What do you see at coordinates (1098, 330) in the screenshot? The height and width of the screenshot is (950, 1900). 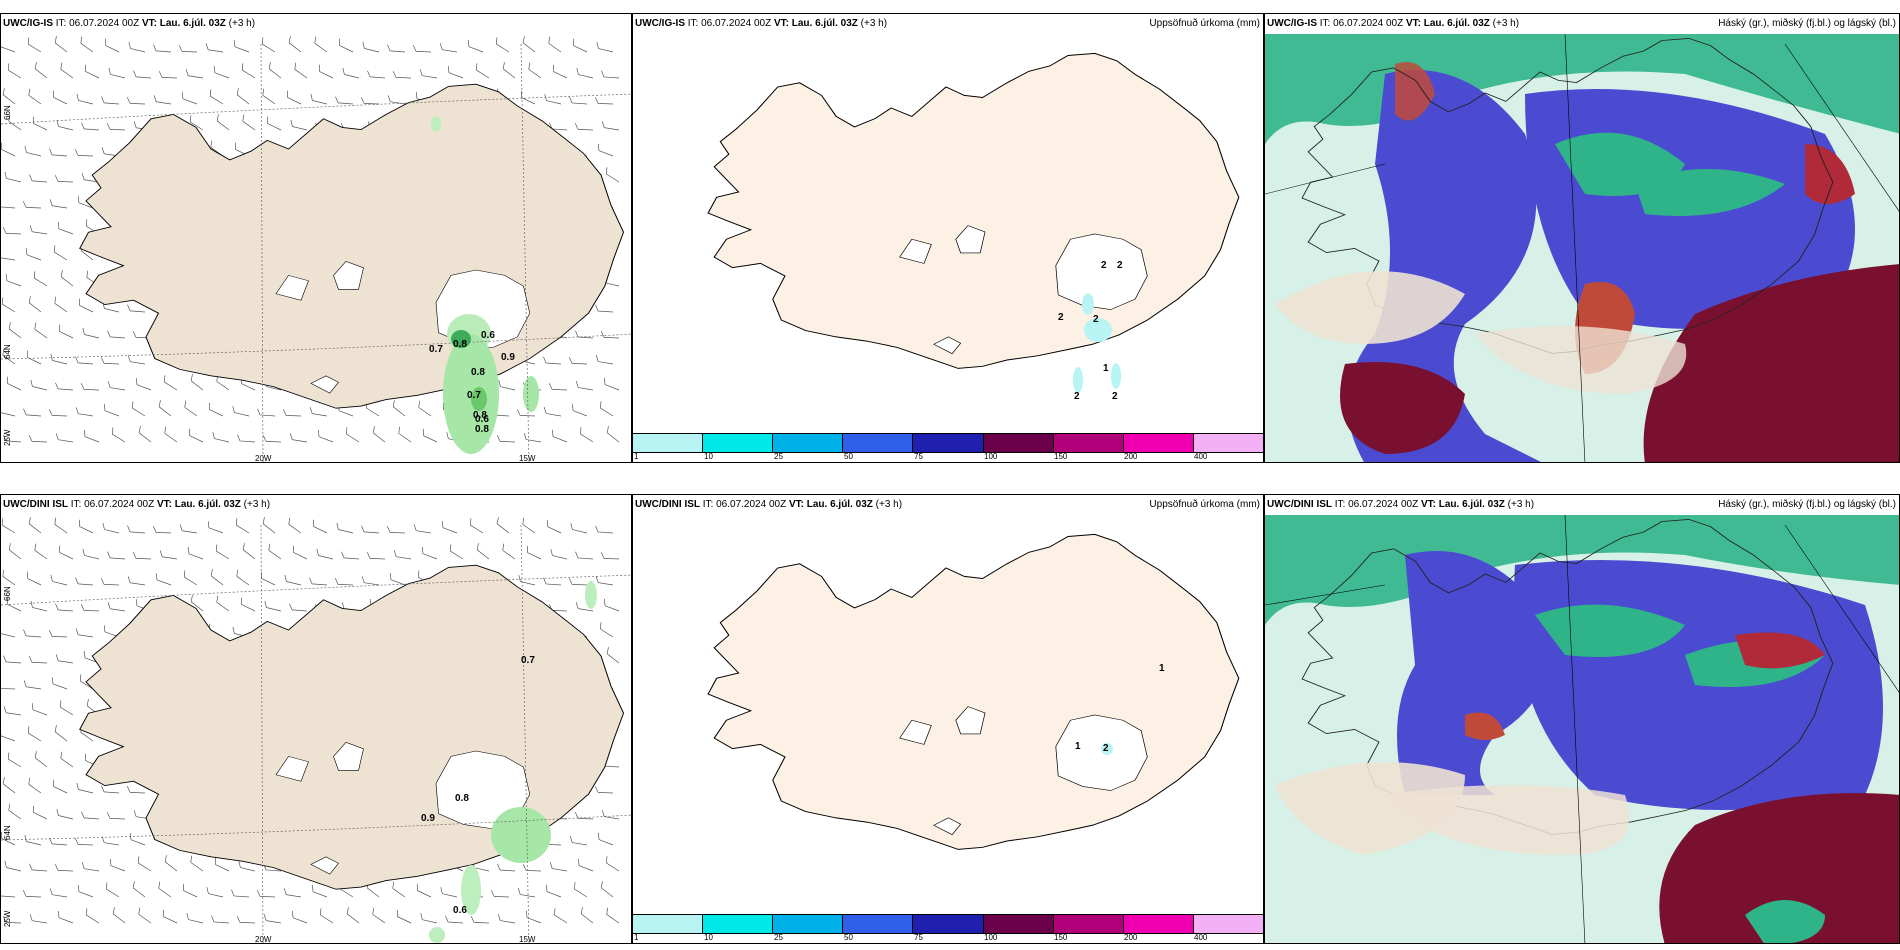 I see `precip-area` at bounding box center [1098, 330].